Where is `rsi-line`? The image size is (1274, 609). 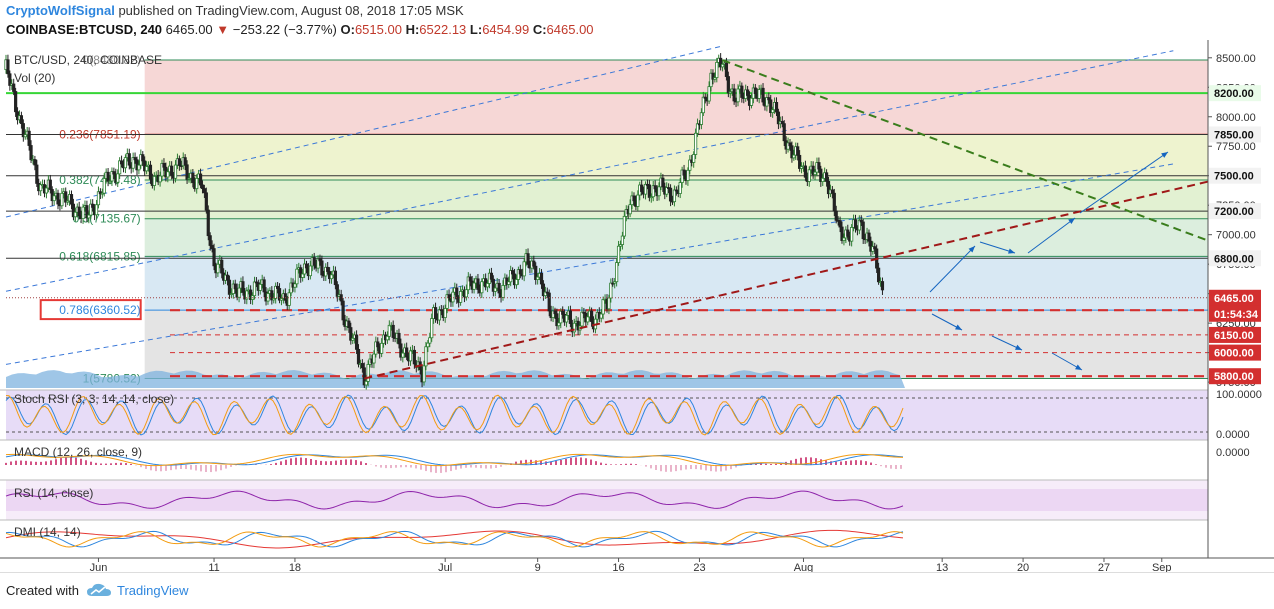
rsi-line is located at coordinates (454, 500).